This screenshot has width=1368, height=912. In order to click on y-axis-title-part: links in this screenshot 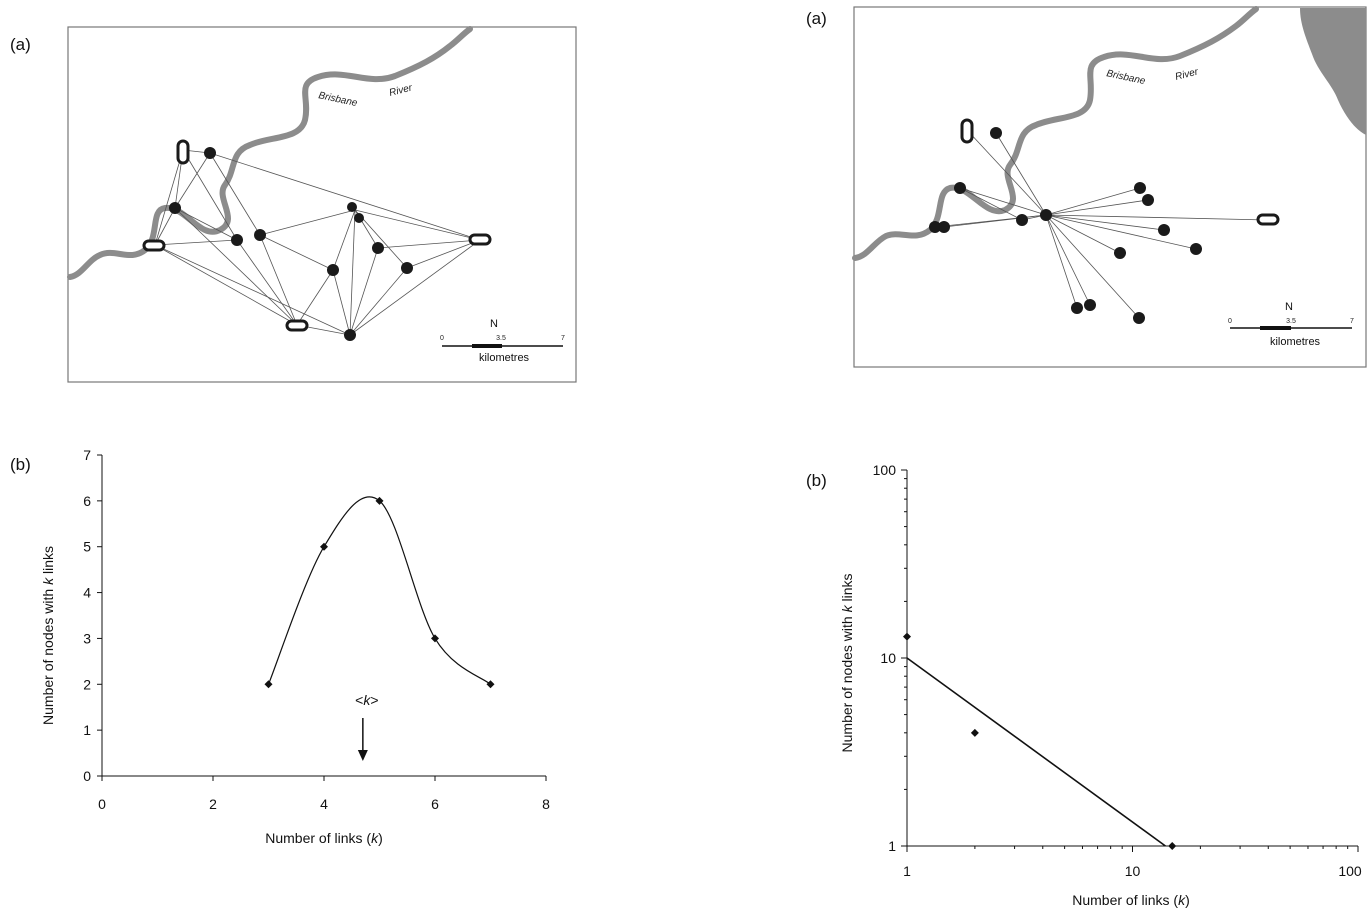, I will do `click(48, 562)`.